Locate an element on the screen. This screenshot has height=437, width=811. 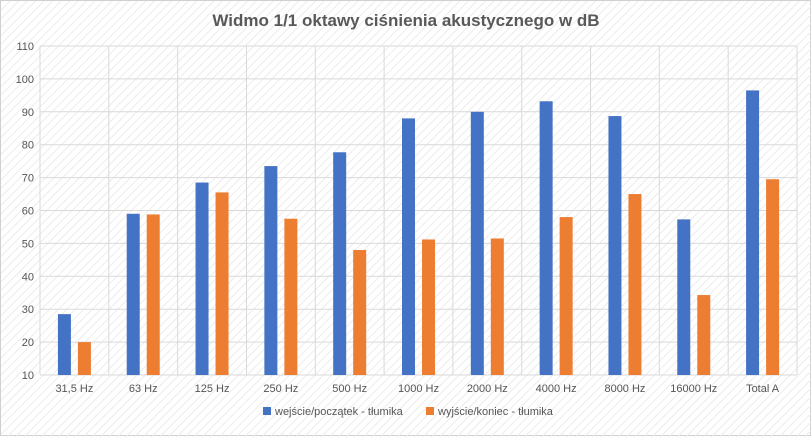
legend-label: wejście/początek - tłumika is located at coordinates (339, 412).